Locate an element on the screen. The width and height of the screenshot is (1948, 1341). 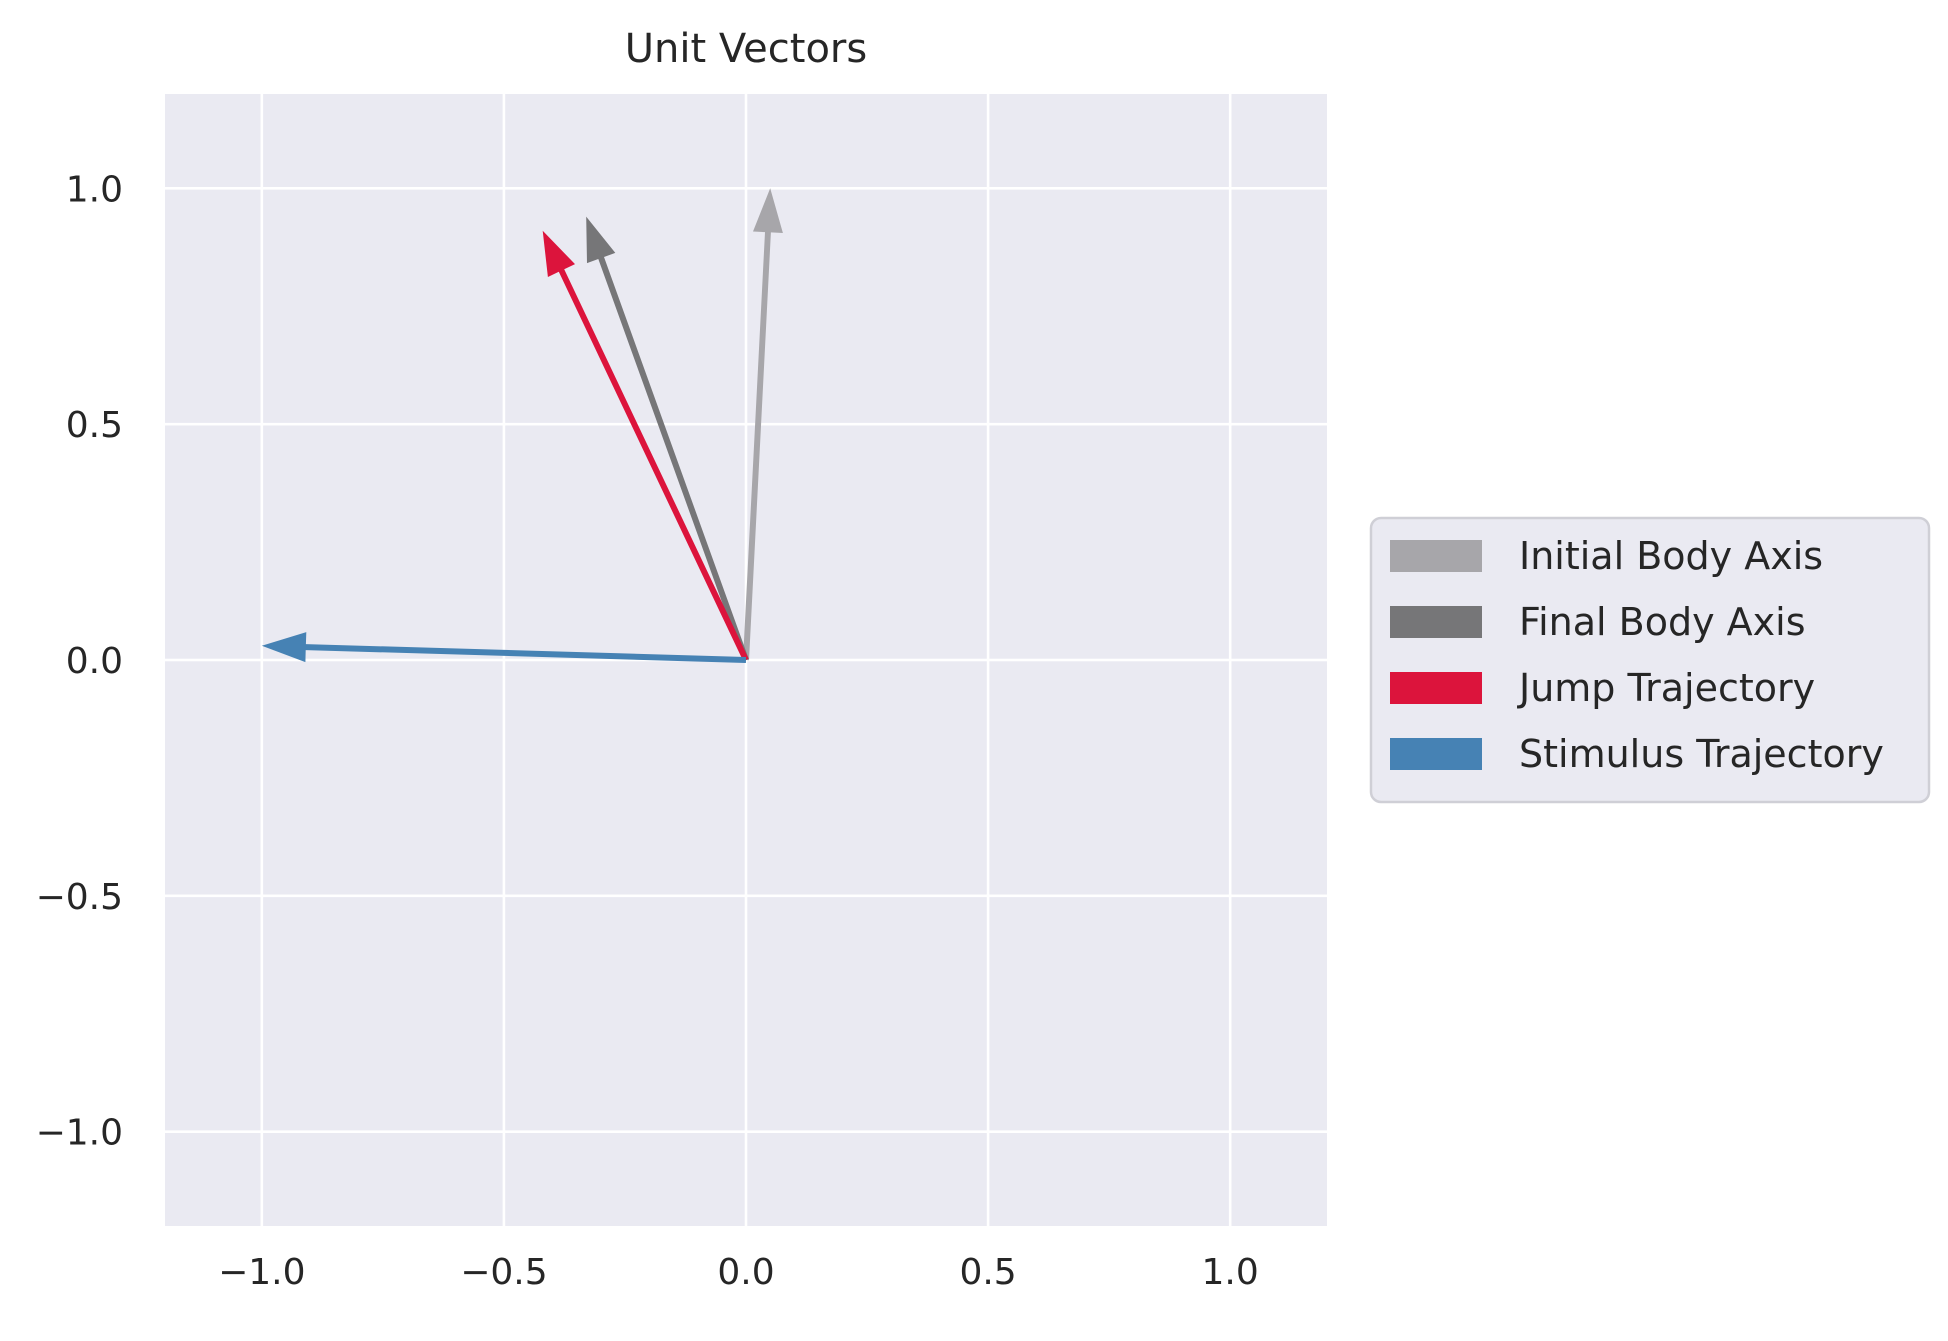
vector-arrow-jump-trajectory is located at coordinates (645, 446).